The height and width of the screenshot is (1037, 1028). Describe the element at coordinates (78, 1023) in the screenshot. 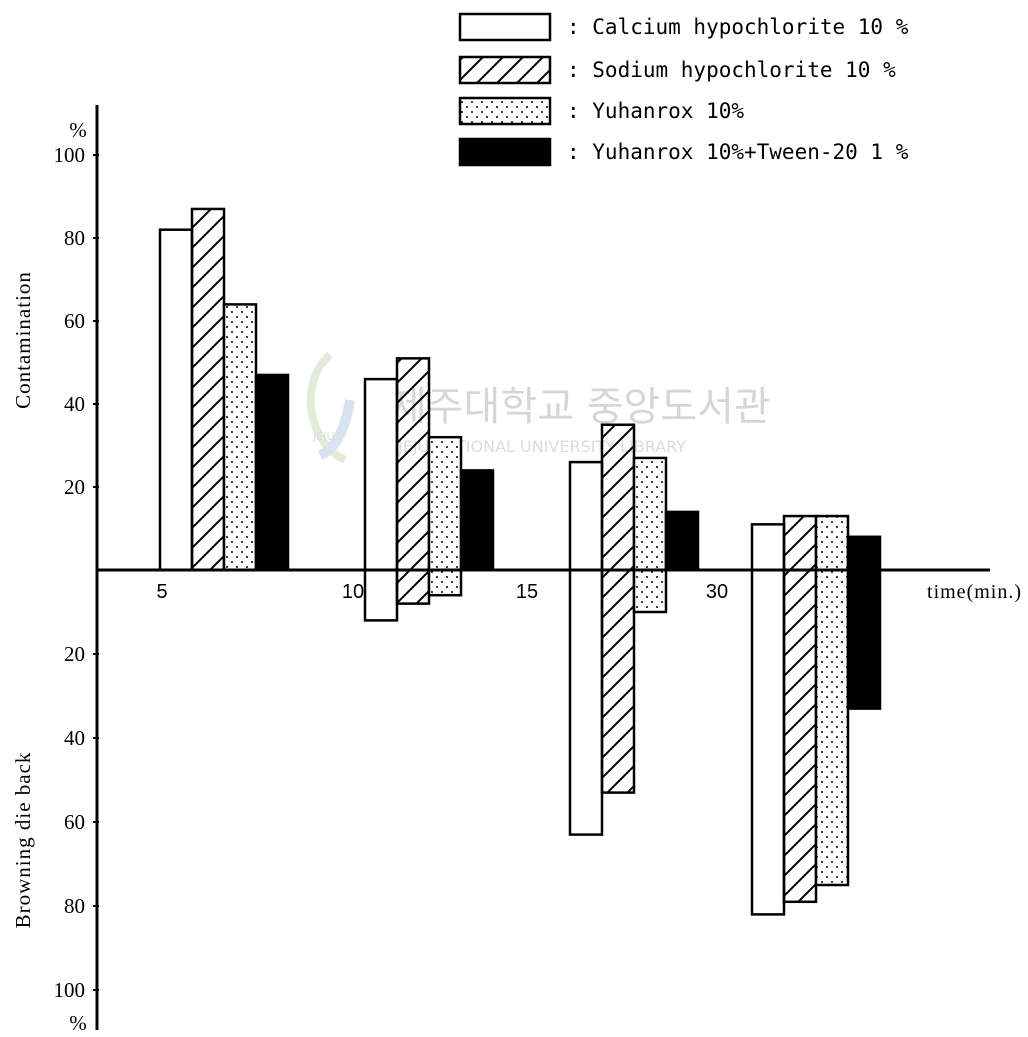

I see `y-lower-unit: %` at that location.